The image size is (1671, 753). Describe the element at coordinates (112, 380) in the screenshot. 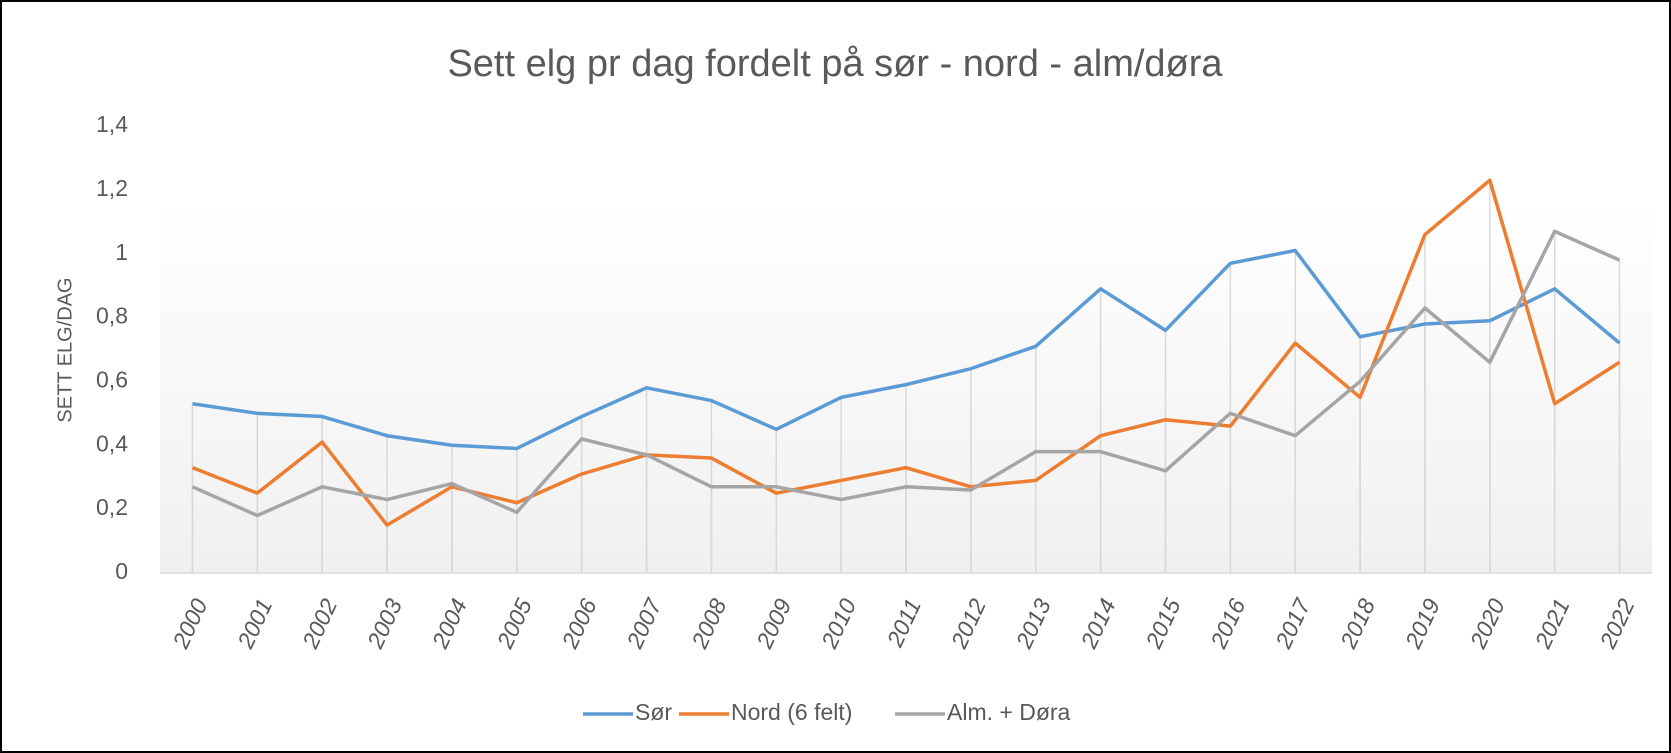

I see `y-tick-label: 0,6` at that location.